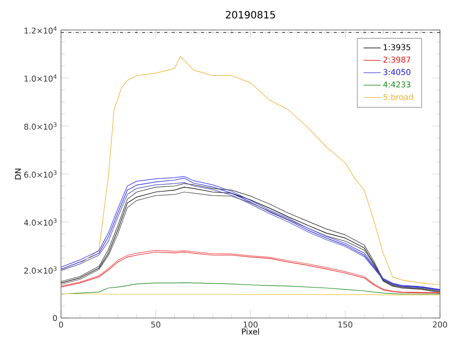 The height and width of the screenshot is (346, 461). What do you see at coordinates (250, 14) in the screenshot?
I see `chart-title: 20190815` at bounding box center [250, 14].